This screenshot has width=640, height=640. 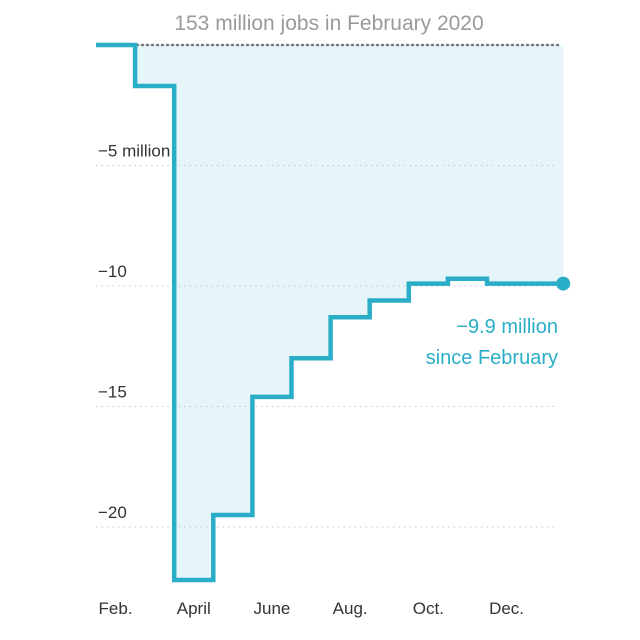 I want to click on annotation-line-1: −9.9 million, so click(x=507, y=327).